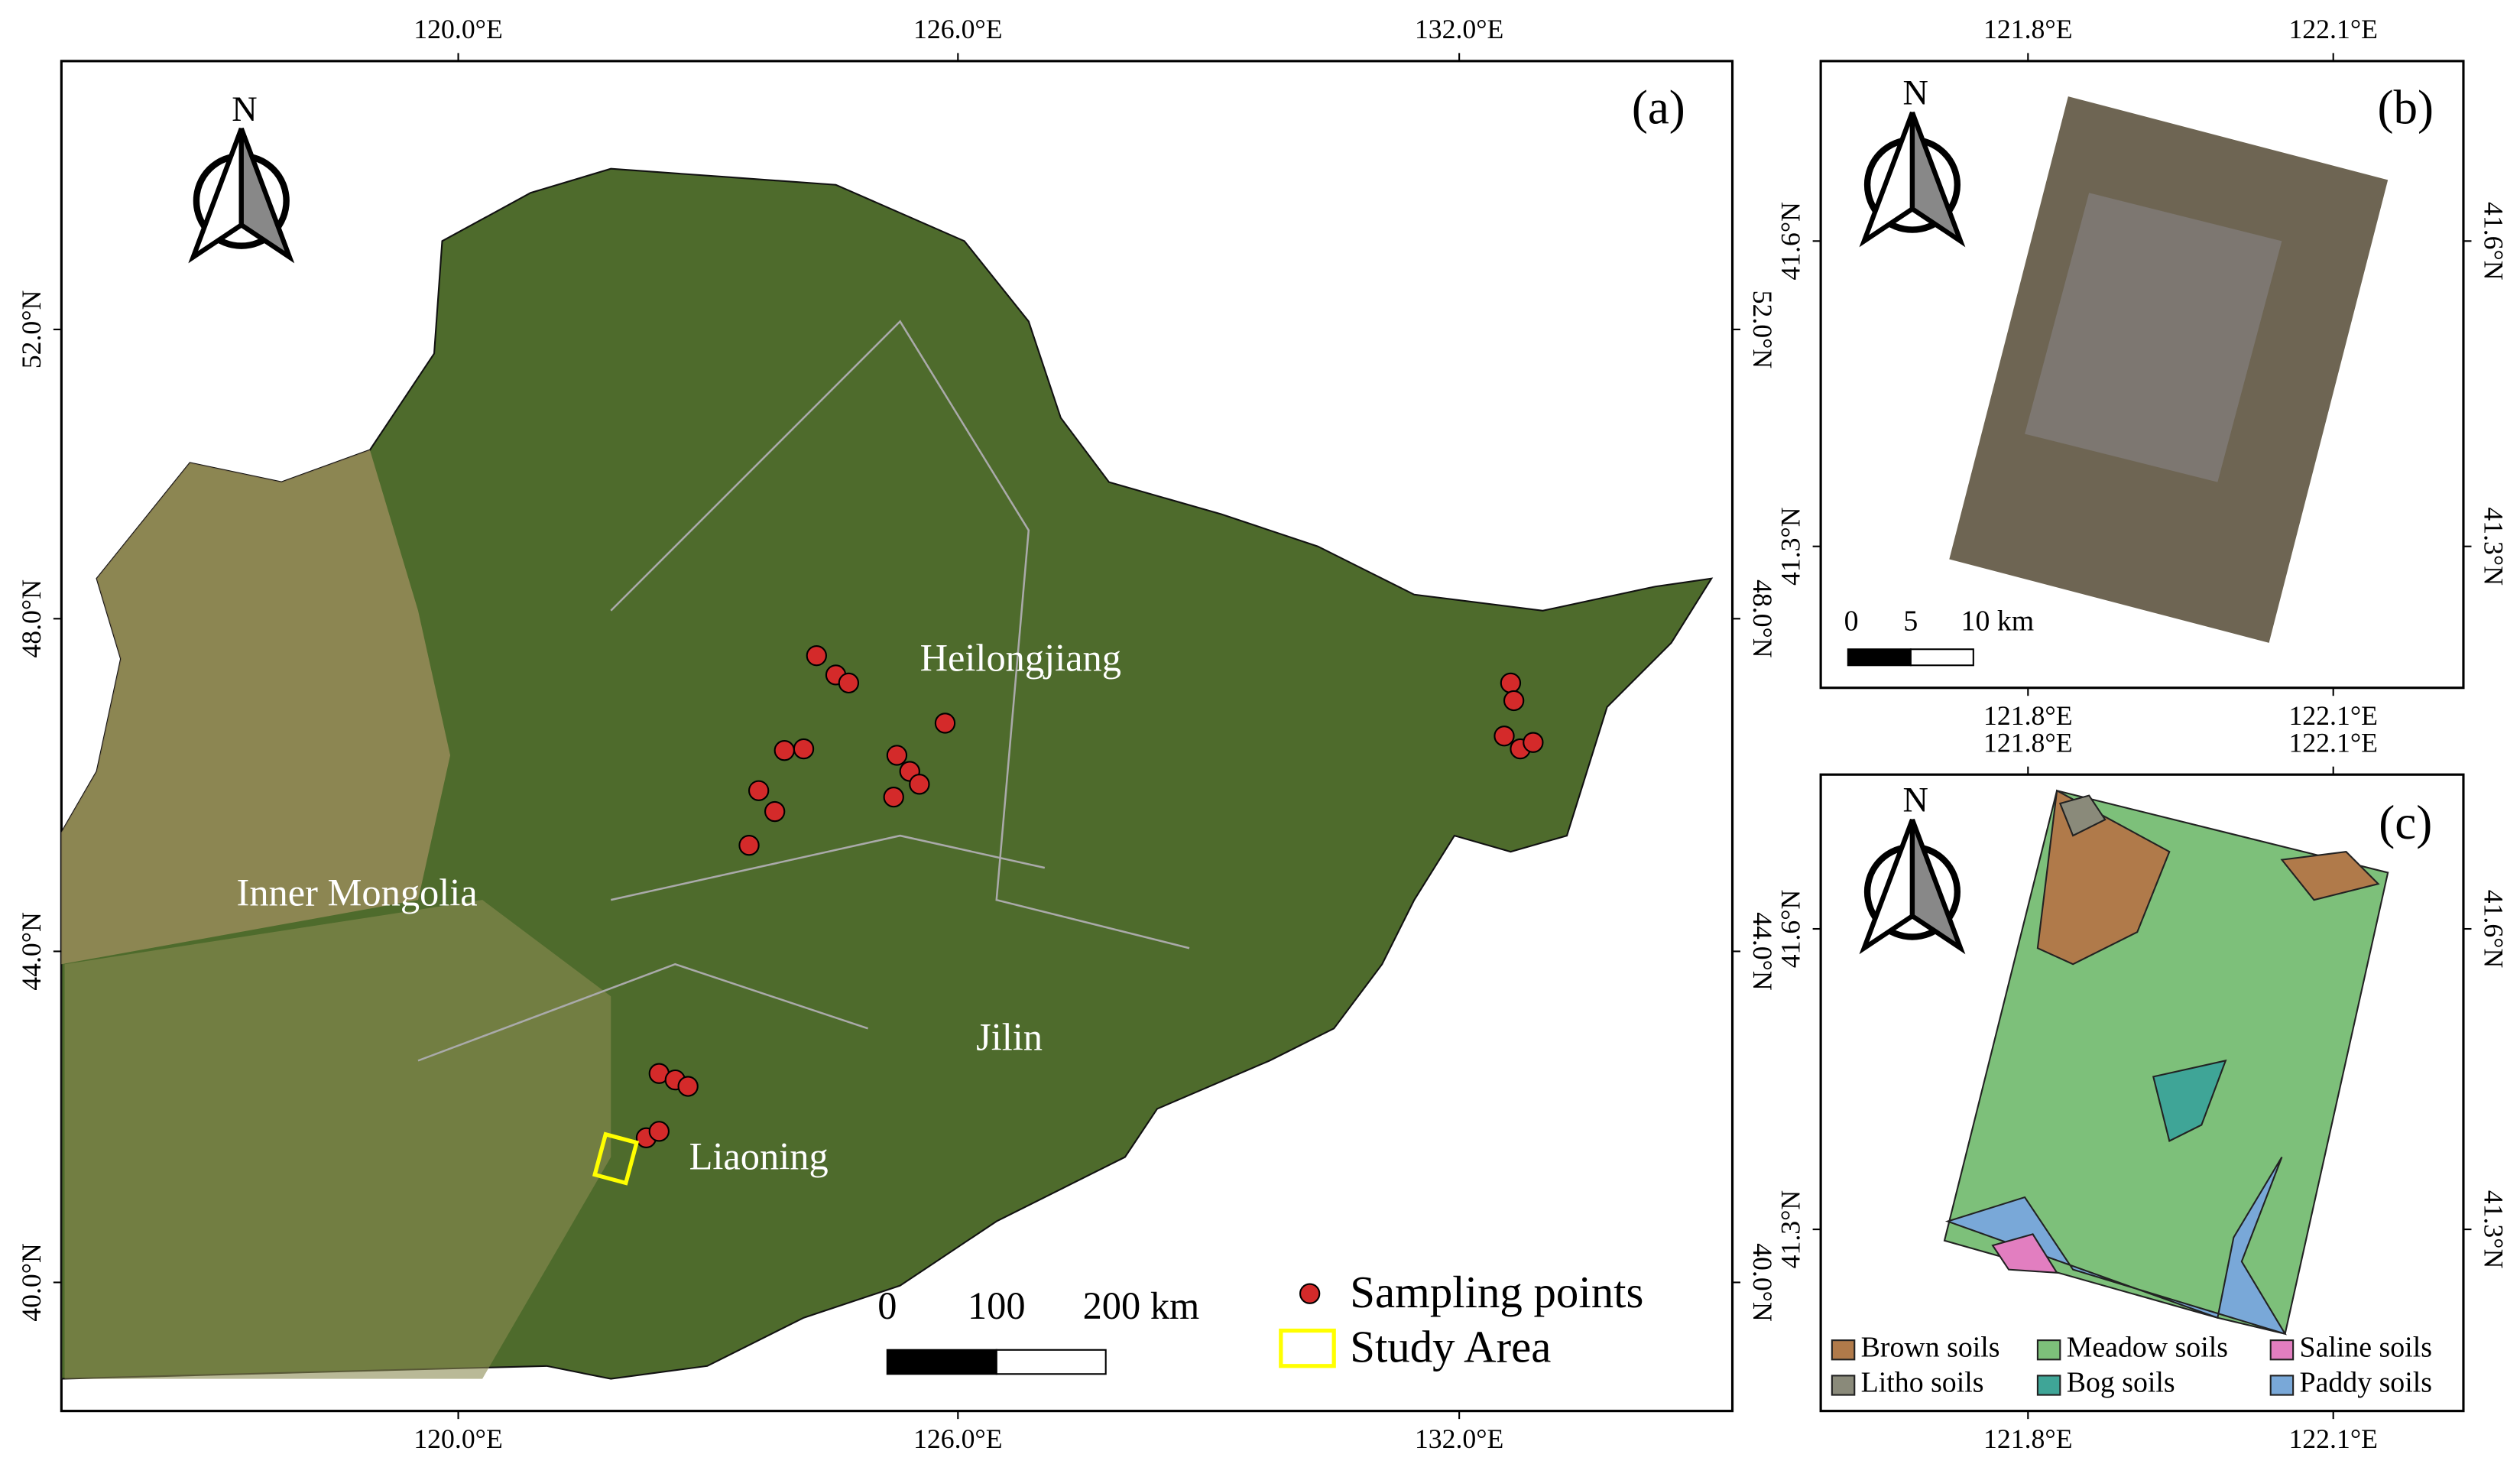 This screenshot has width=2520, height=1464. I want to click on legend-label: Meadow soils, so click(2148, 1347).